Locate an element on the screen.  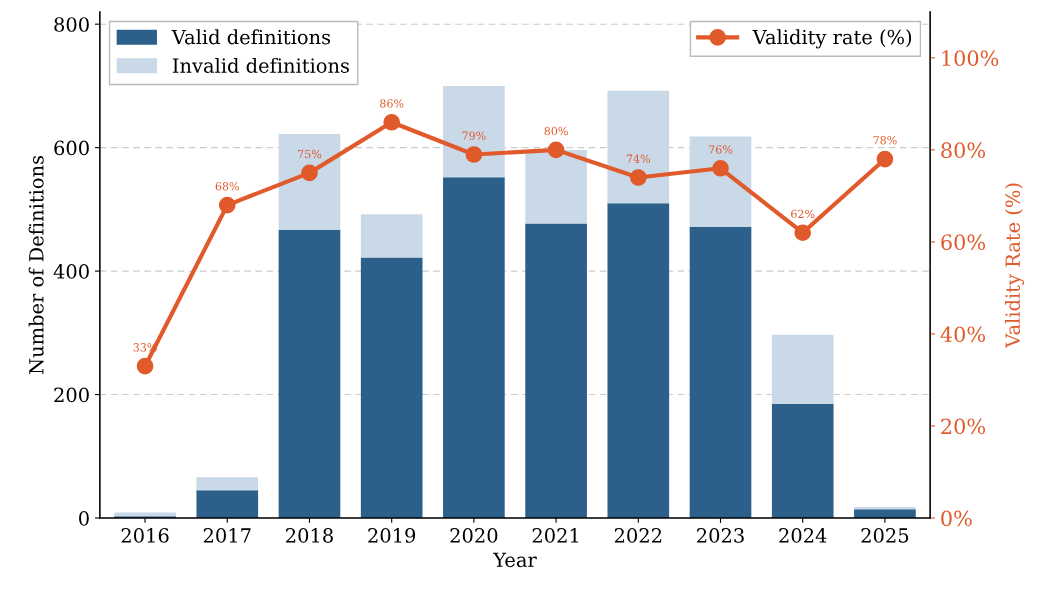
legend-label: Validity rate (%) is located at coordinates (832, 39).